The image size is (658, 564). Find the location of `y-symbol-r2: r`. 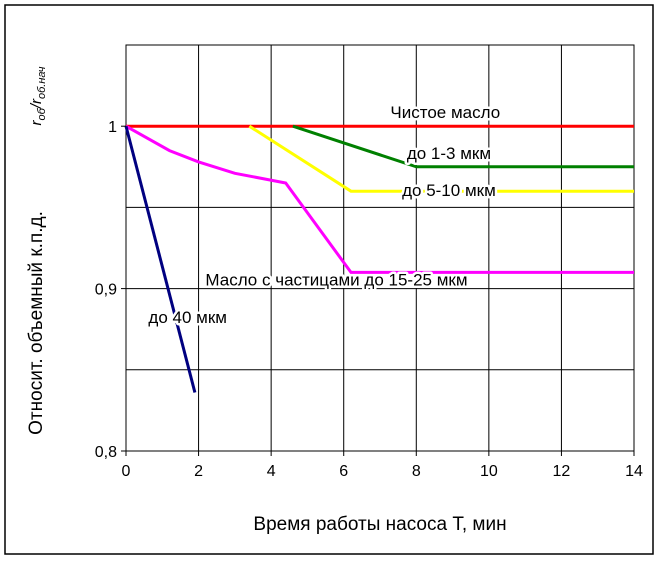

y-symbol-r2: r is located at coordinates (36, 101).